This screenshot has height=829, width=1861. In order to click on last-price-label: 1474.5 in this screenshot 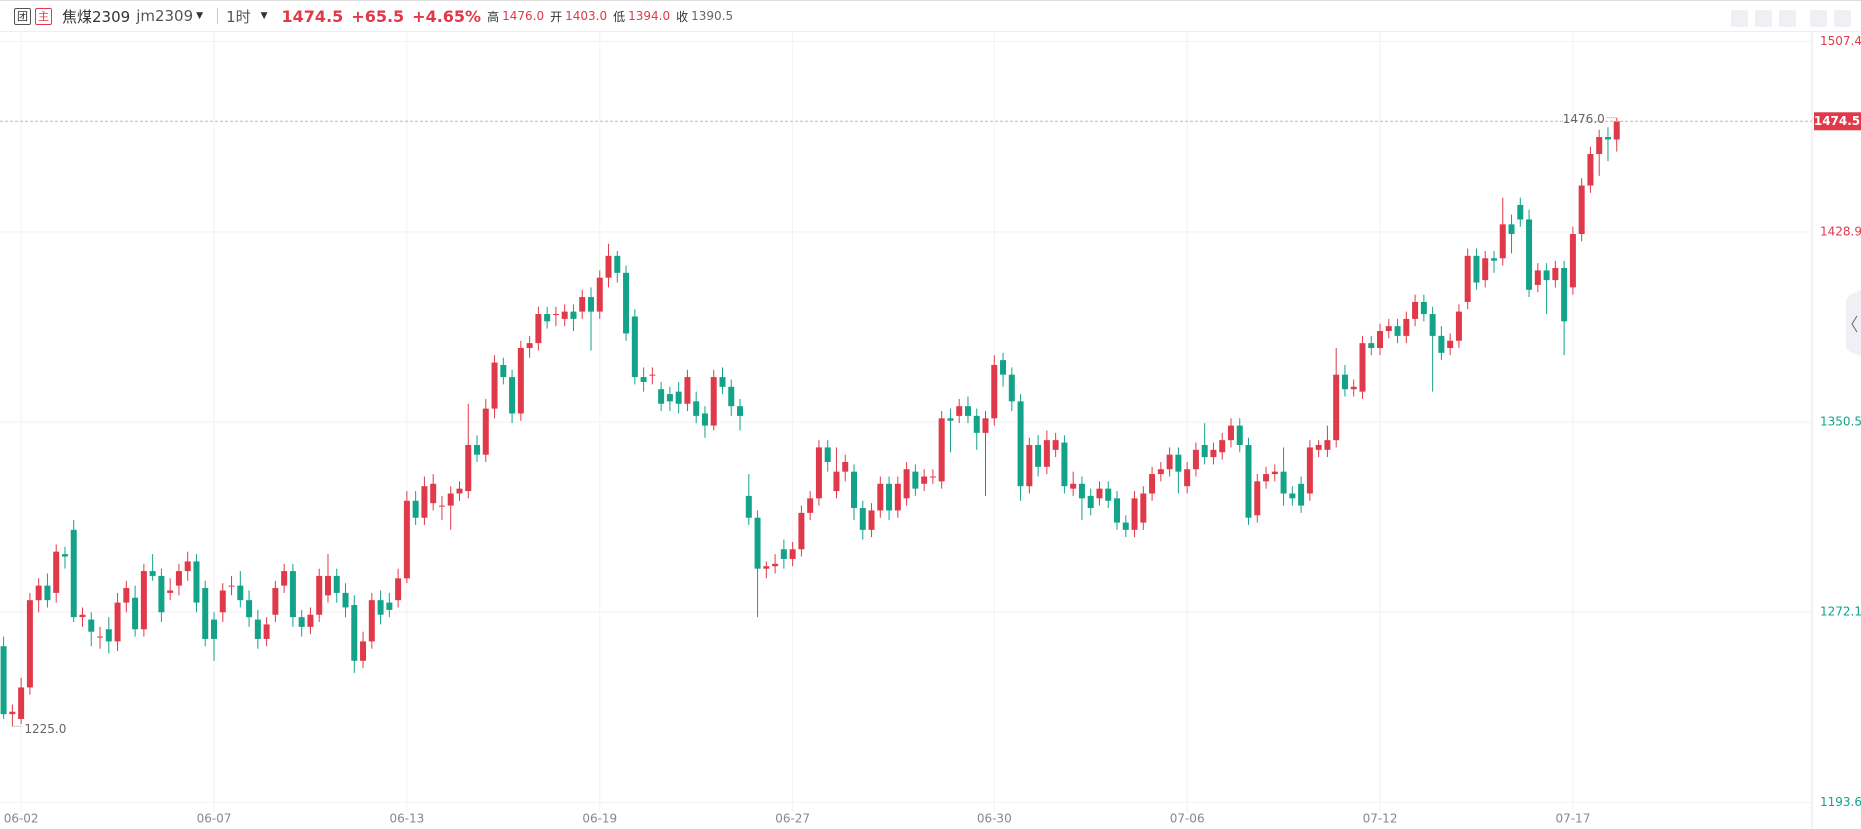, I will do `click(1837, 121)`.